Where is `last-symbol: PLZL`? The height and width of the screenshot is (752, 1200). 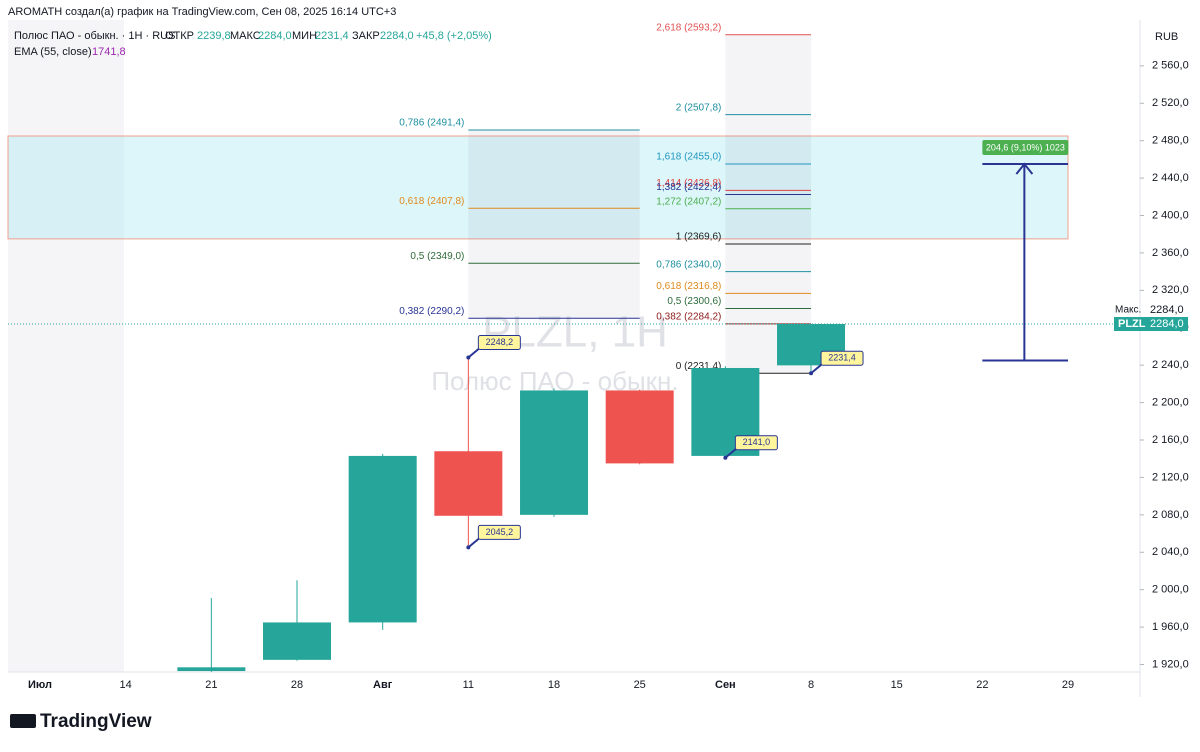
last-symbol: PLZL is located at coordinates (1132, 324).